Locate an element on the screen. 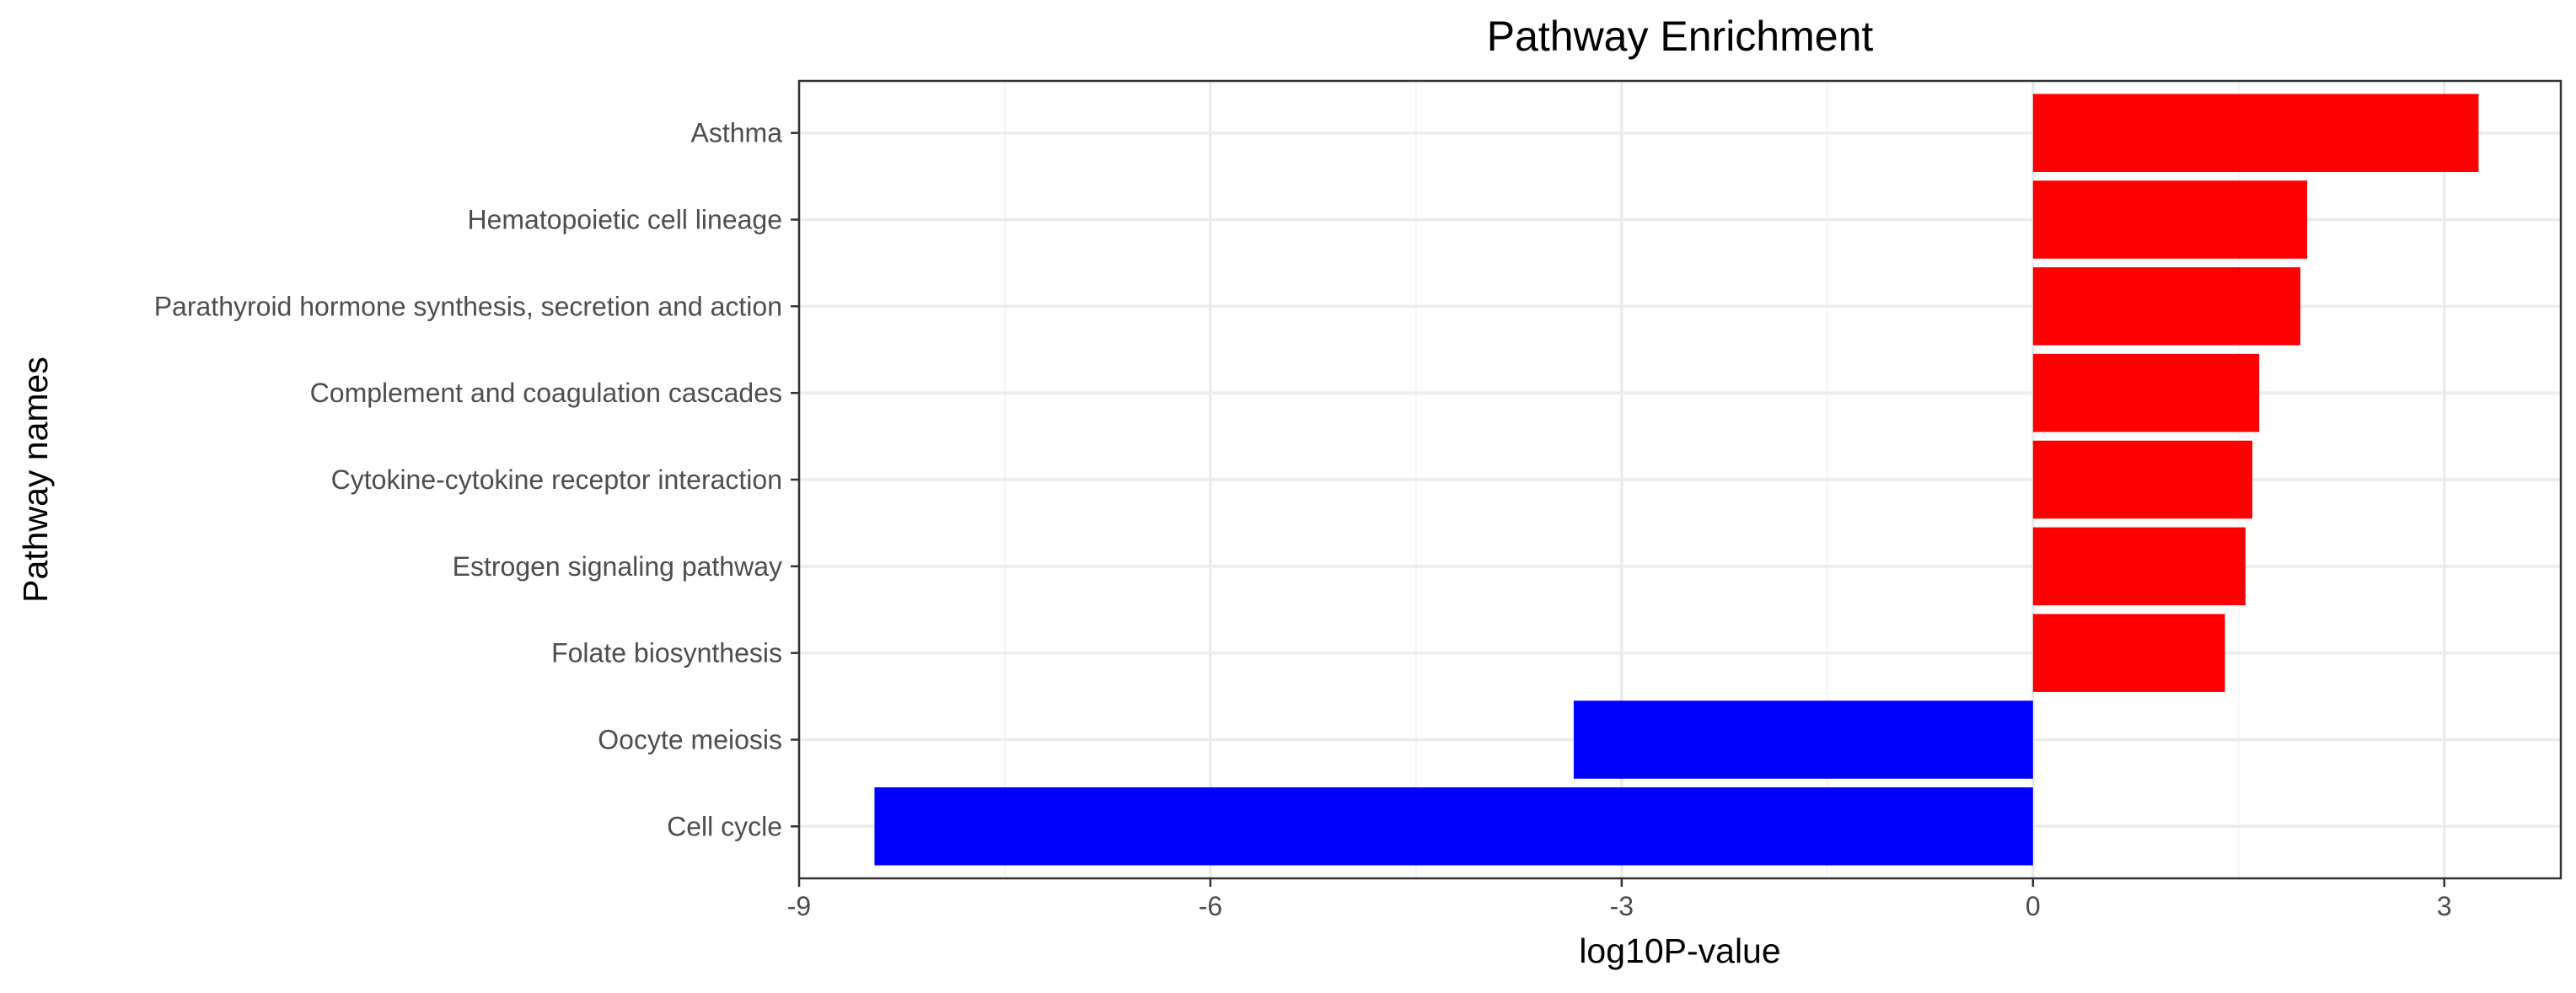  x-tick-label: 3 is located at coordinates (2444, 906).